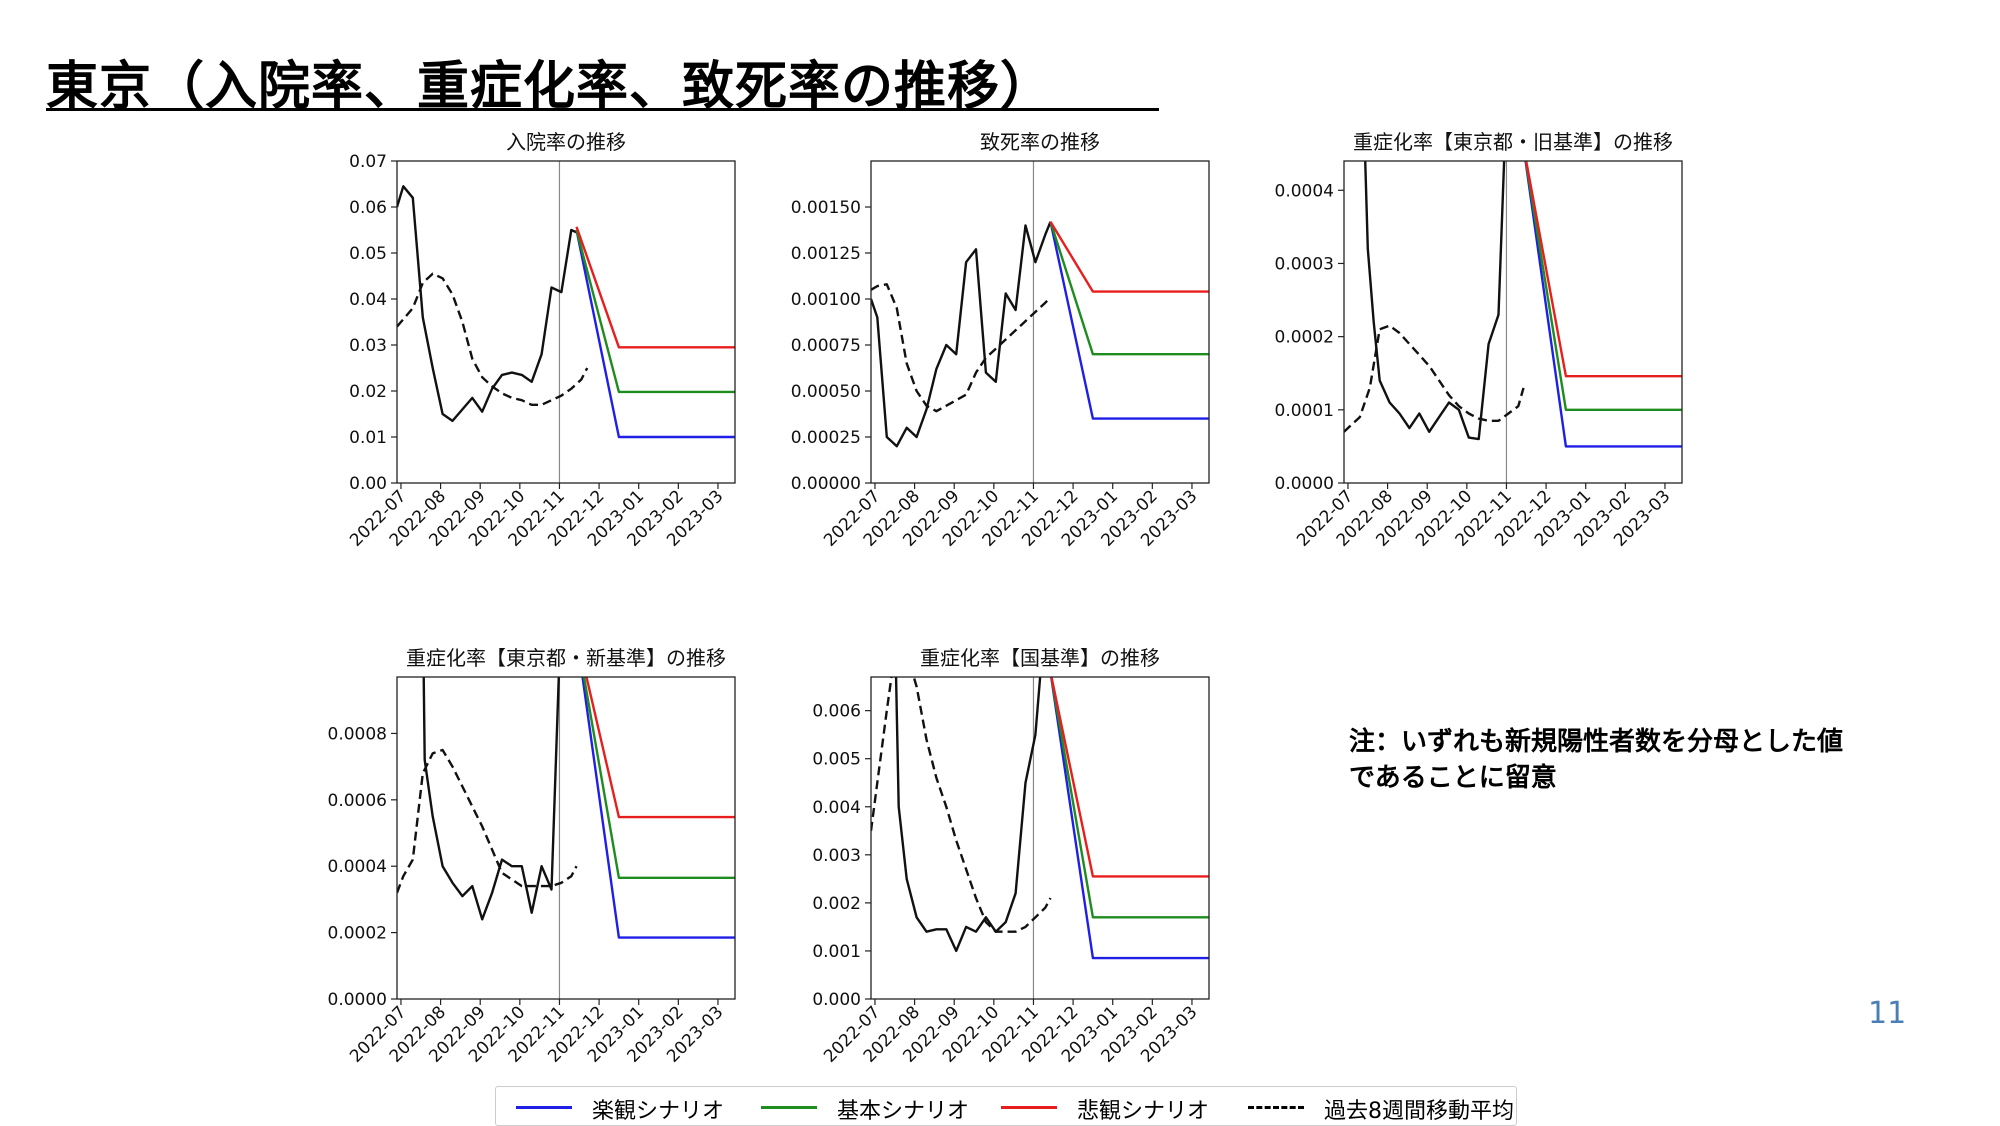  I want to click on legend-label-moving-average: 過去8週間移動平均, so click(1419, 1111).